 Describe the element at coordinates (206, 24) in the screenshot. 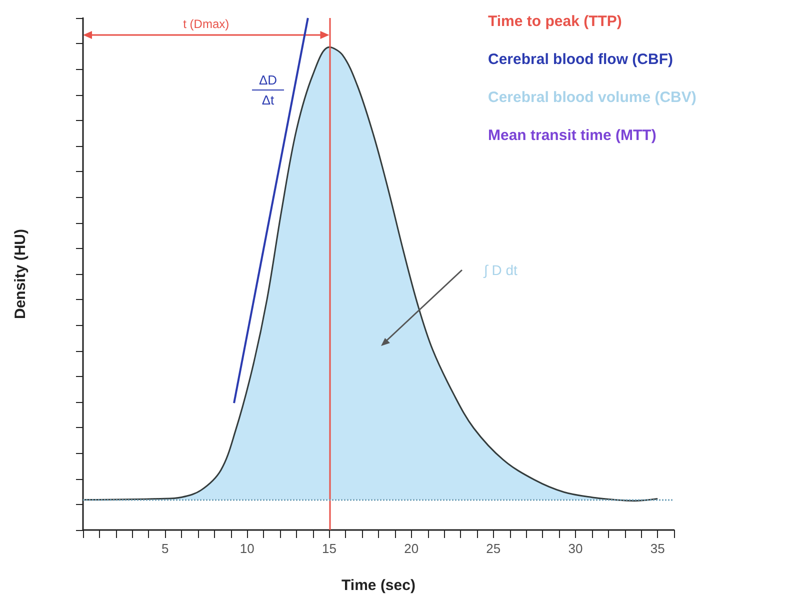

I see `annotation: t (Dmax)` at that location.